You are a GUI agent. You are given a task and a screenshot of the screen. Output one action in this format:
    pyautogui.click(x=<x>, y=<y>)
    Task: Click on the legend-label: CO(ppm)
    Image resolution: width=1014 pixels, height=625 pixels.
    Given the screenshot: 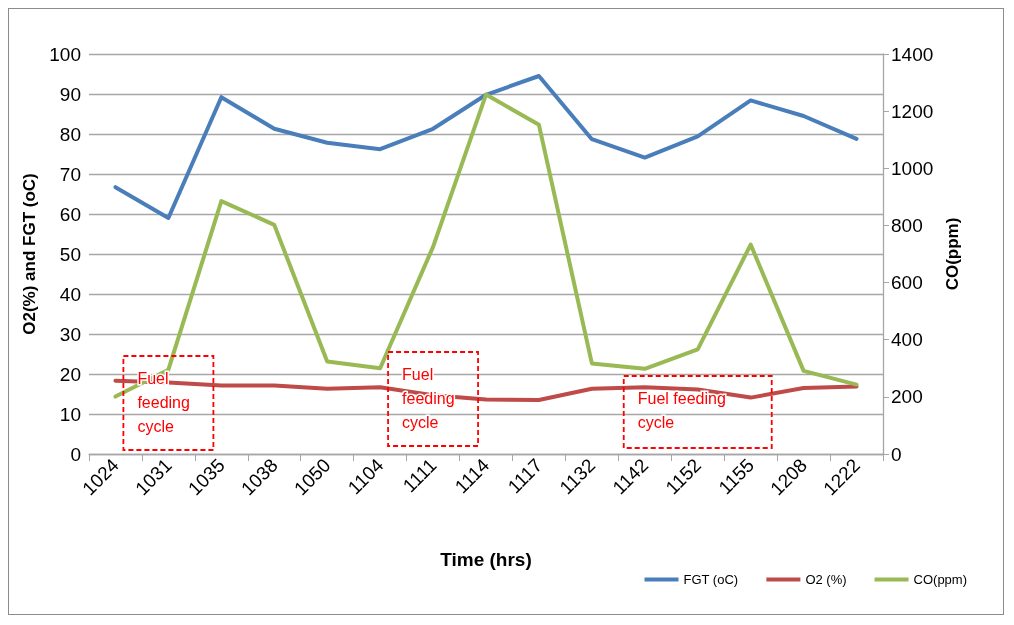 What is the action you would take?
    pyautogui.click(x=940, y=579)
    